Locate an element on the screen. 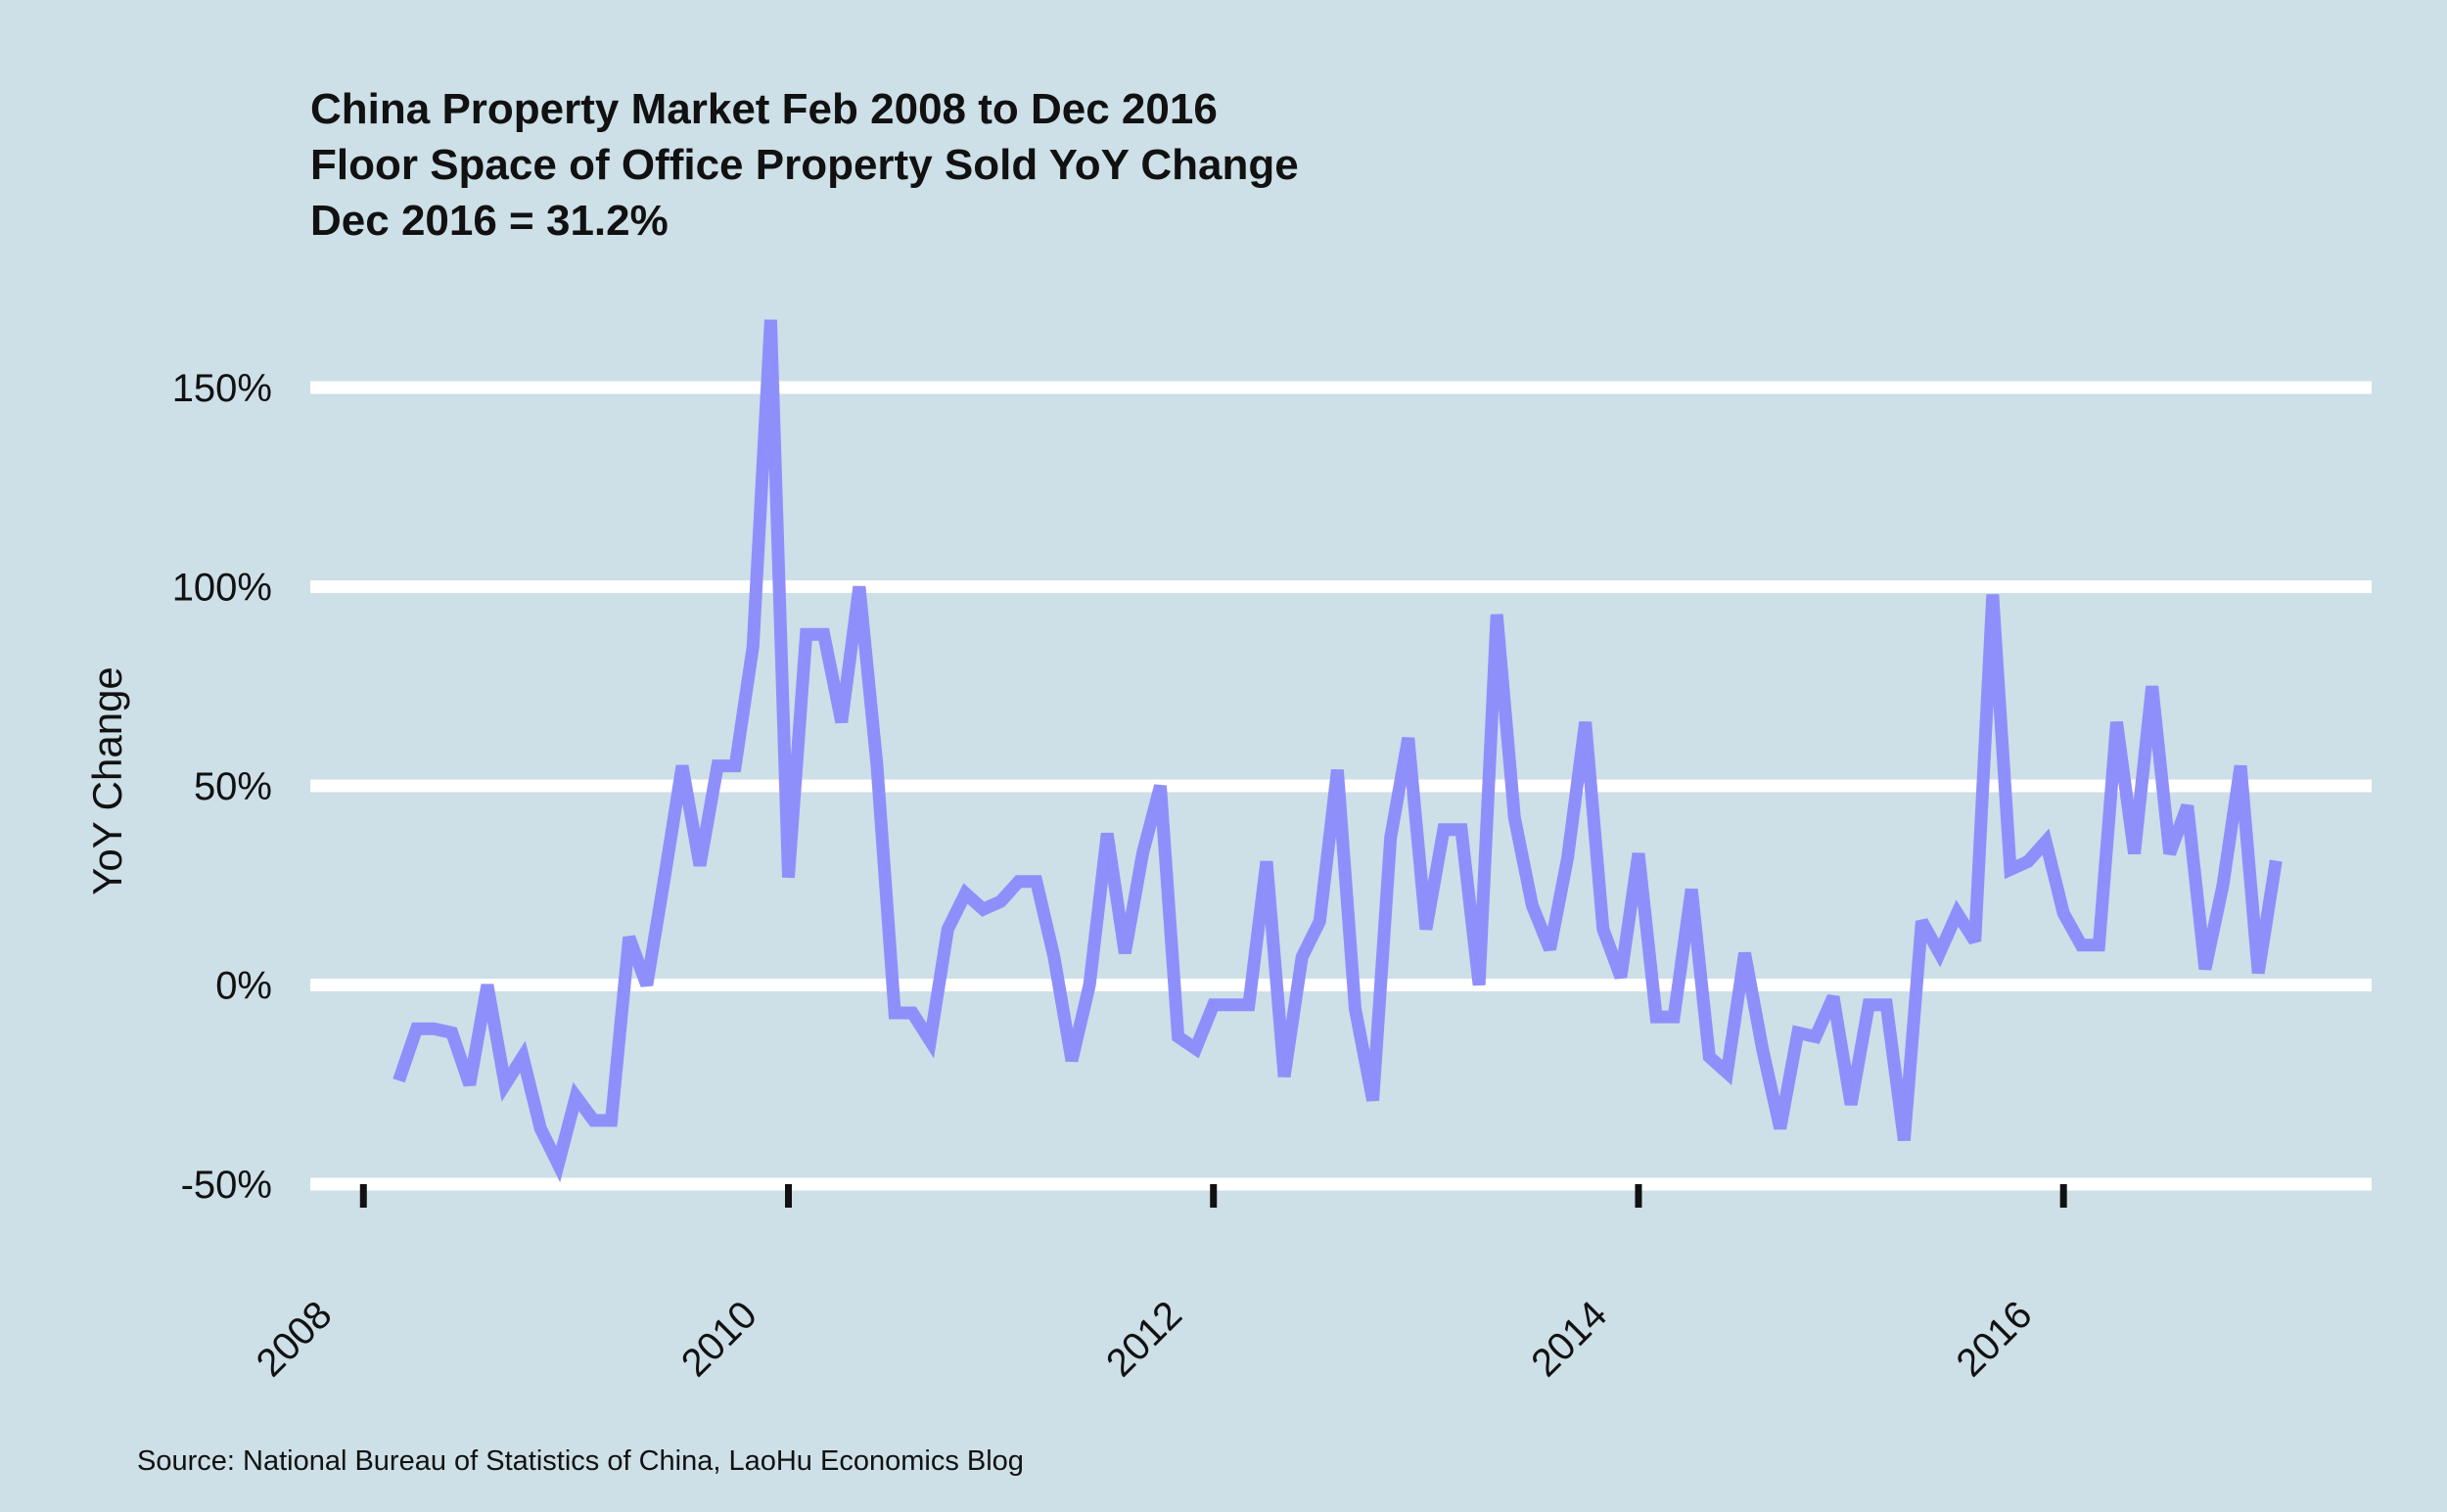 The height and width of the screenshot is (1512, 2447). chart-title-line-3: Dec 2016 = 31.2% is located at coordinates (489, 221).